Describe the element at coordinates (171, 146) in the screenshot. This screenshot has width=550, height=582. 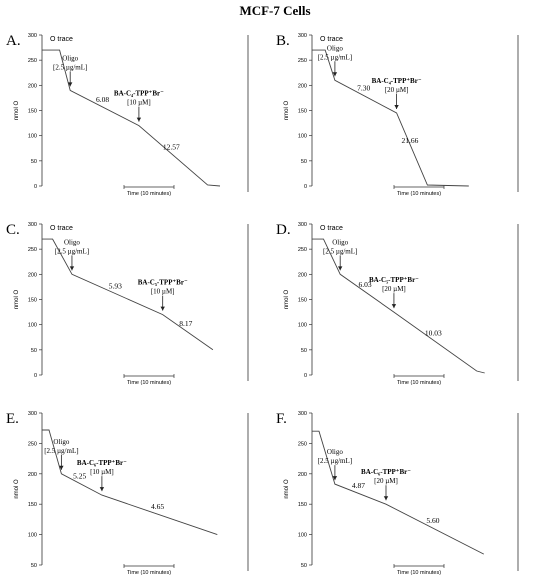
I see `rate-label: 12.57` at that location.